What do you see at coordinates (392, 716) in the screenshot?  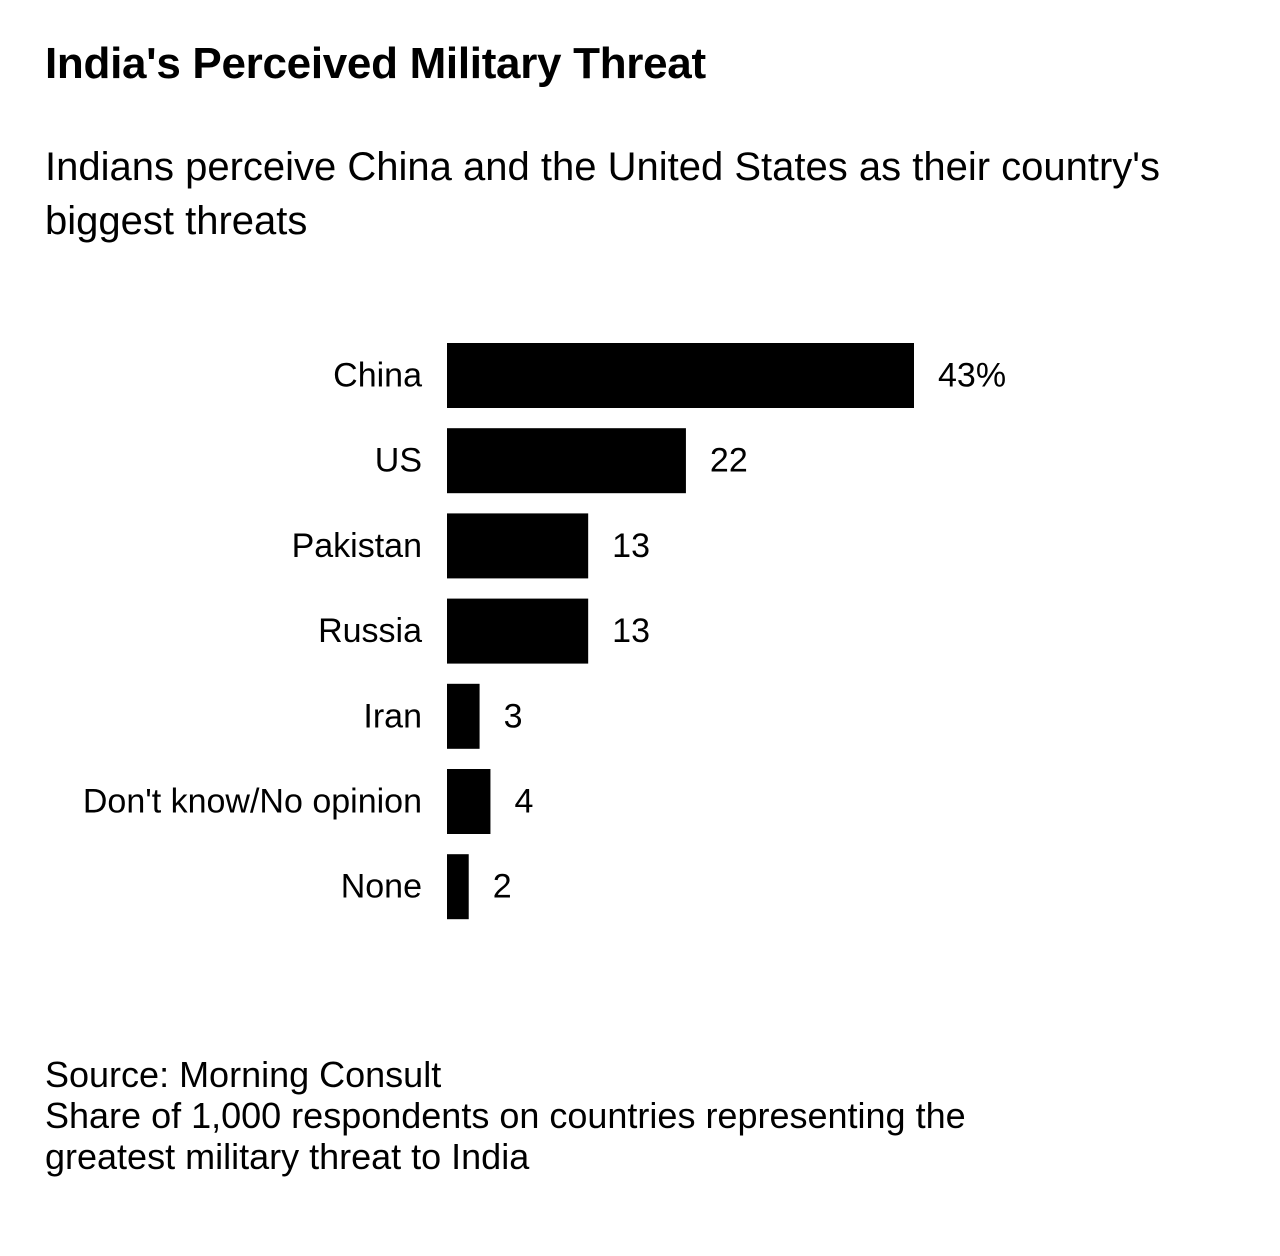 I see `category-label-iran: Iran` at bounding box center [392, 716].